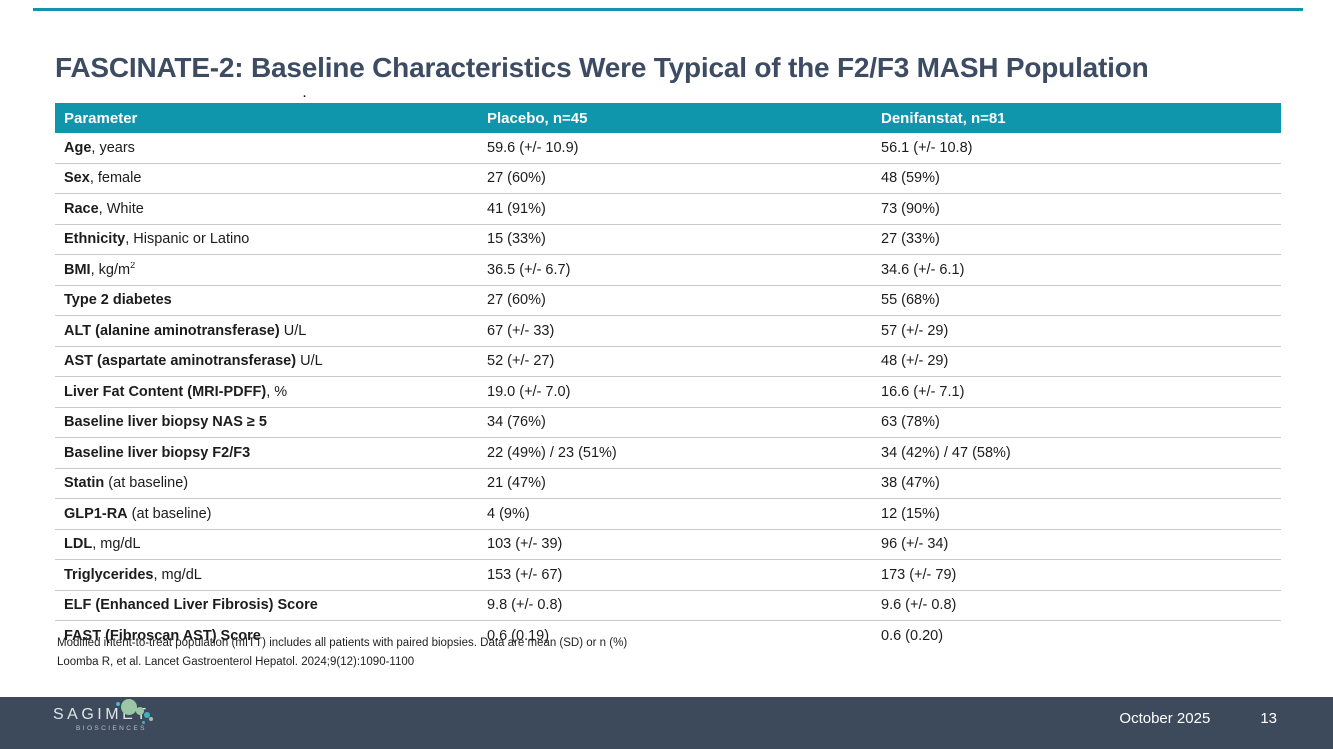 The height and width of the screenshot is (749, 1333). Describe the element at coordinates (1165, 718) in the screenshot. I see `footer-date: October 2025` at that location.